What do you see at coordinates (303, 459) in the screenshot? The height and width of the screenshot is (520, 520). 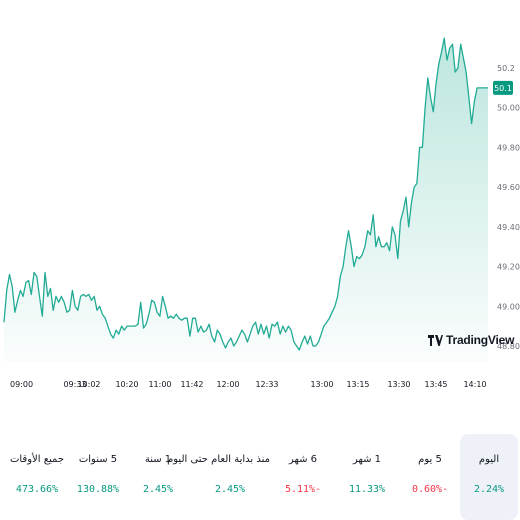 I see `period-label: 6 شهر` at bounding box center [303, 459].